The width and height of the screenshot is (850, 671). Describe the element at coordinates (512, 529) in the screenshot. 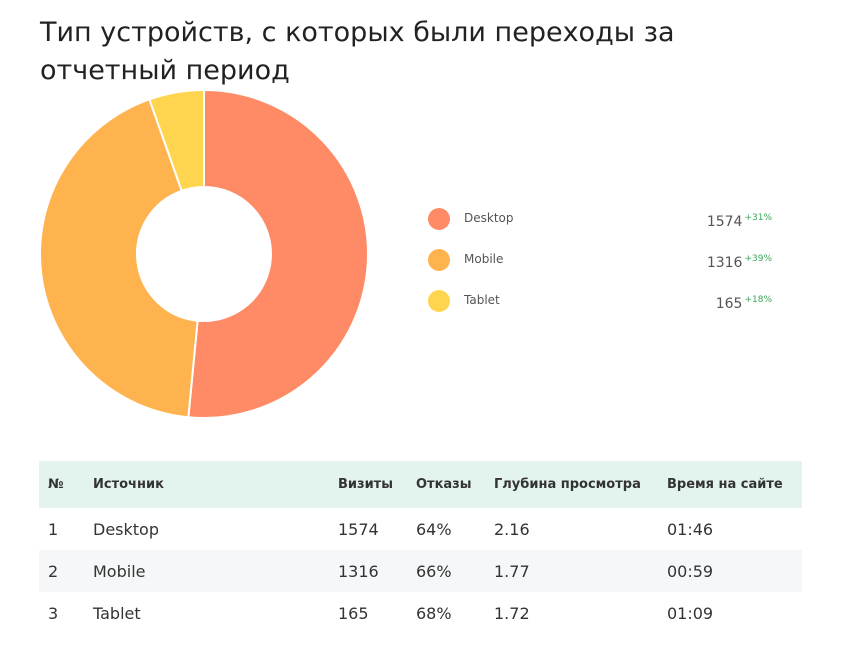

I see `cell-depth: 2.16` at that location.